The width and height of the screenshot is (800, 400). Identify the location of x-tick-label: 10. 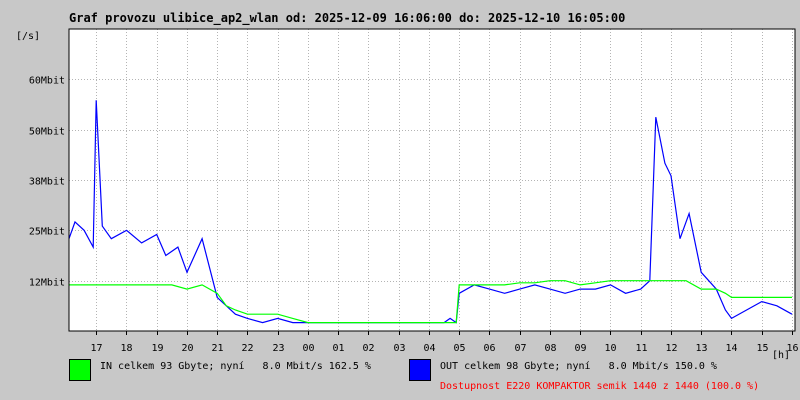
(610, 348).